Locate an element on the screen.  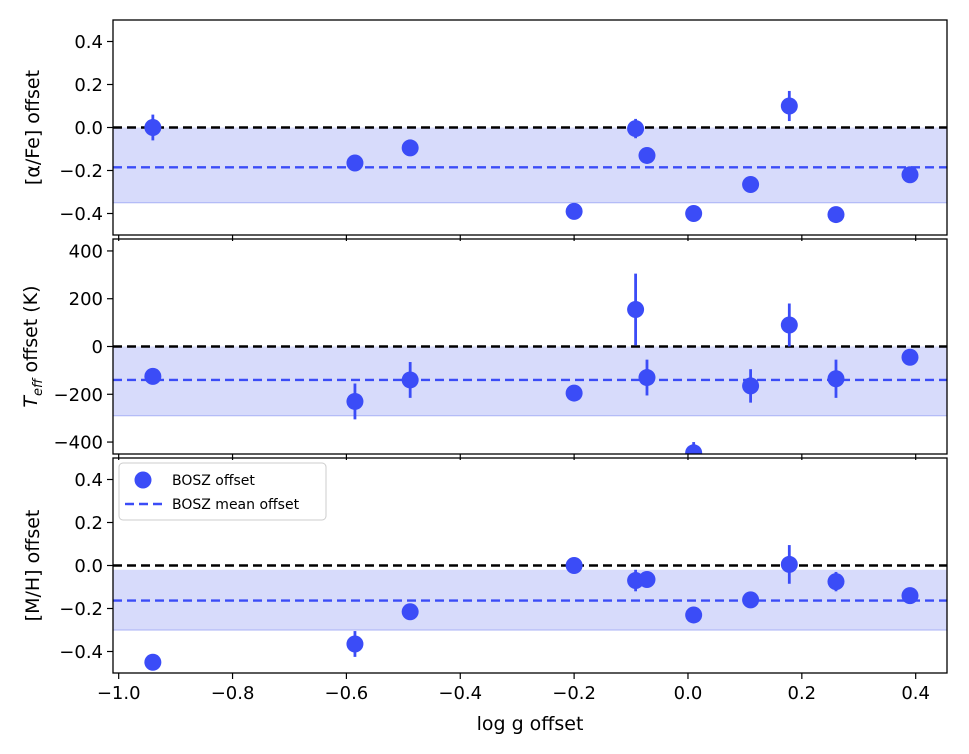
x-tick-label: 0.0 is located at coordinates (688, 693).